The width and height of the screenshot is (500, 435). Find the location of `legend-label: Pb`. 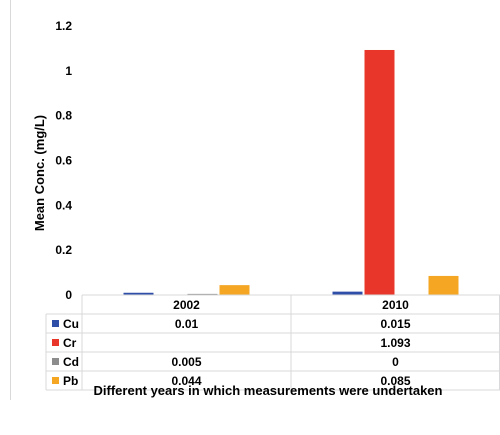

legend-label: Pb is located at coordinates (70, 381).